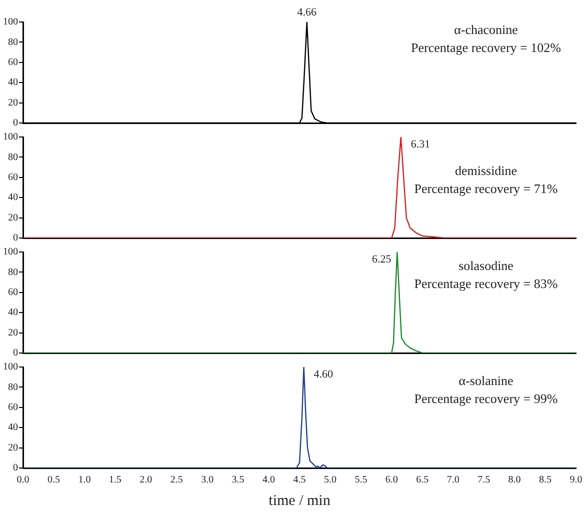 Image resolution: width=588 pixels, height=514 pixels. I want to click on x-tick-label: 3.0, so click(207, 480).